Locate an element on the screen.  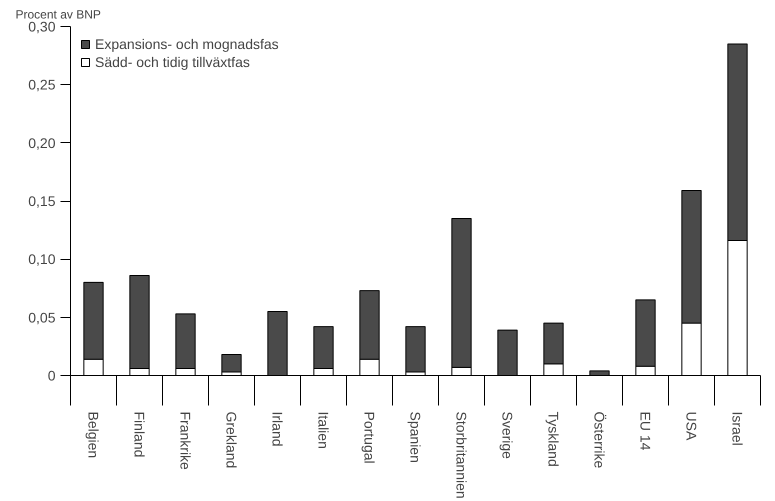
x-tick-label: Belgien is located at coordinates (94, 435).